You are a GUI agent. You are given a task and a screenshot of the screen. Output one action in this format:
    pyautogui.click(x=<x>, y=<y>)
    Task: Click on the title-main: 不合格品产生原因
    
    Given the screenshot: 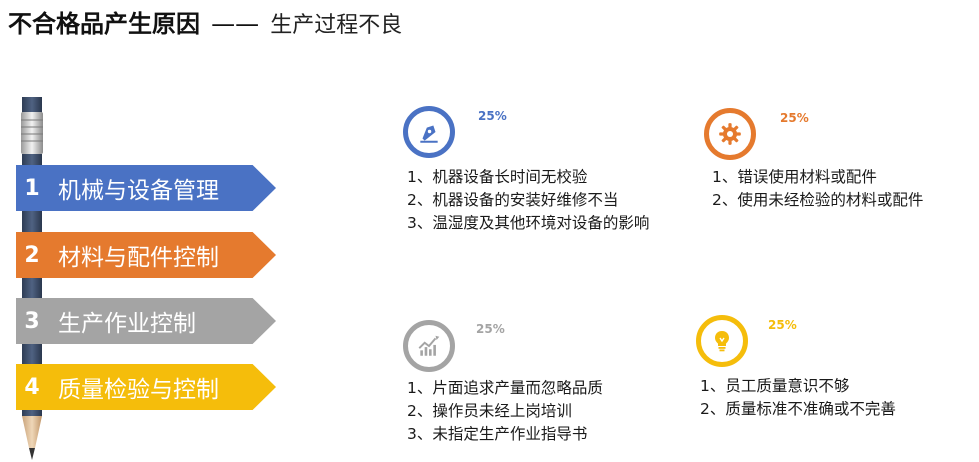 What is the action you would take?
    pyautogui.click(x=104, y=24)
    